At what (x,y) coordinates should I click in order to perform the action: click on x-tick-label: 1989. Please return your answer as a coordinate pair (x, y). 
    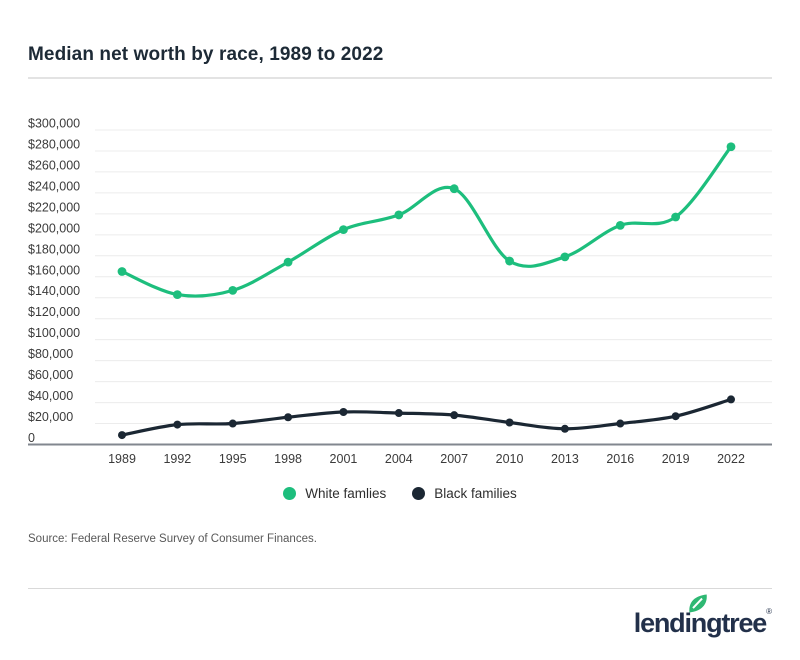
    Looking at the image, I should click on (122, 459).